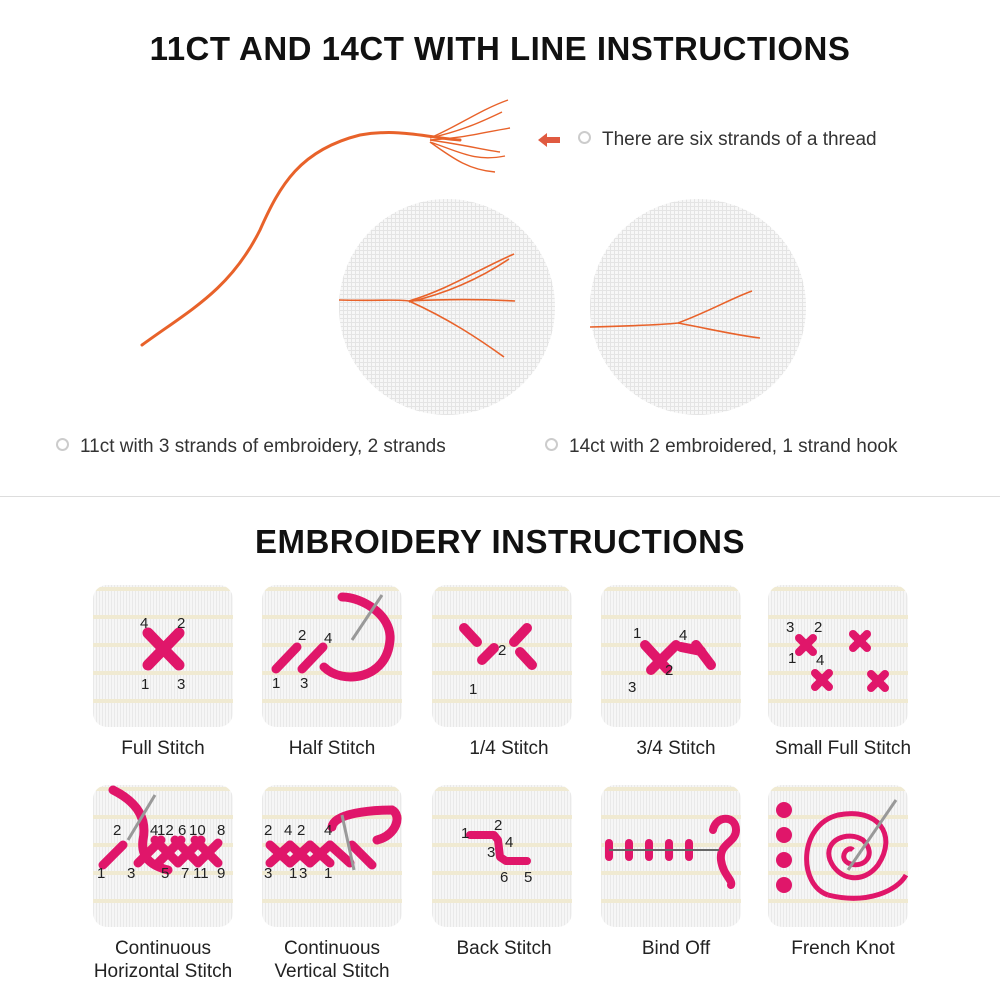 The image size is (1000, 1000). What do you see at coordinates (500, 496) in the screenshot?
I see `section-divider` at bounding box center [500, 496].